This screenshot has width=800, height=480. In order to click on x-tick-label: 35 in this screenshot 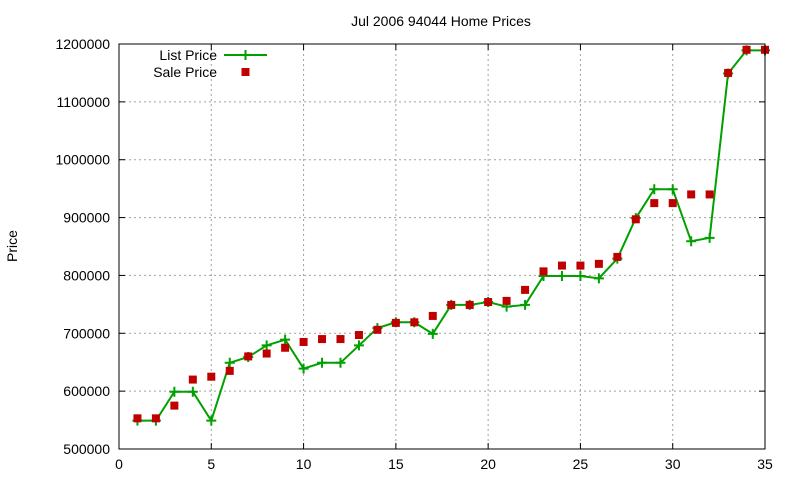, I will do `click(765, 464)`.